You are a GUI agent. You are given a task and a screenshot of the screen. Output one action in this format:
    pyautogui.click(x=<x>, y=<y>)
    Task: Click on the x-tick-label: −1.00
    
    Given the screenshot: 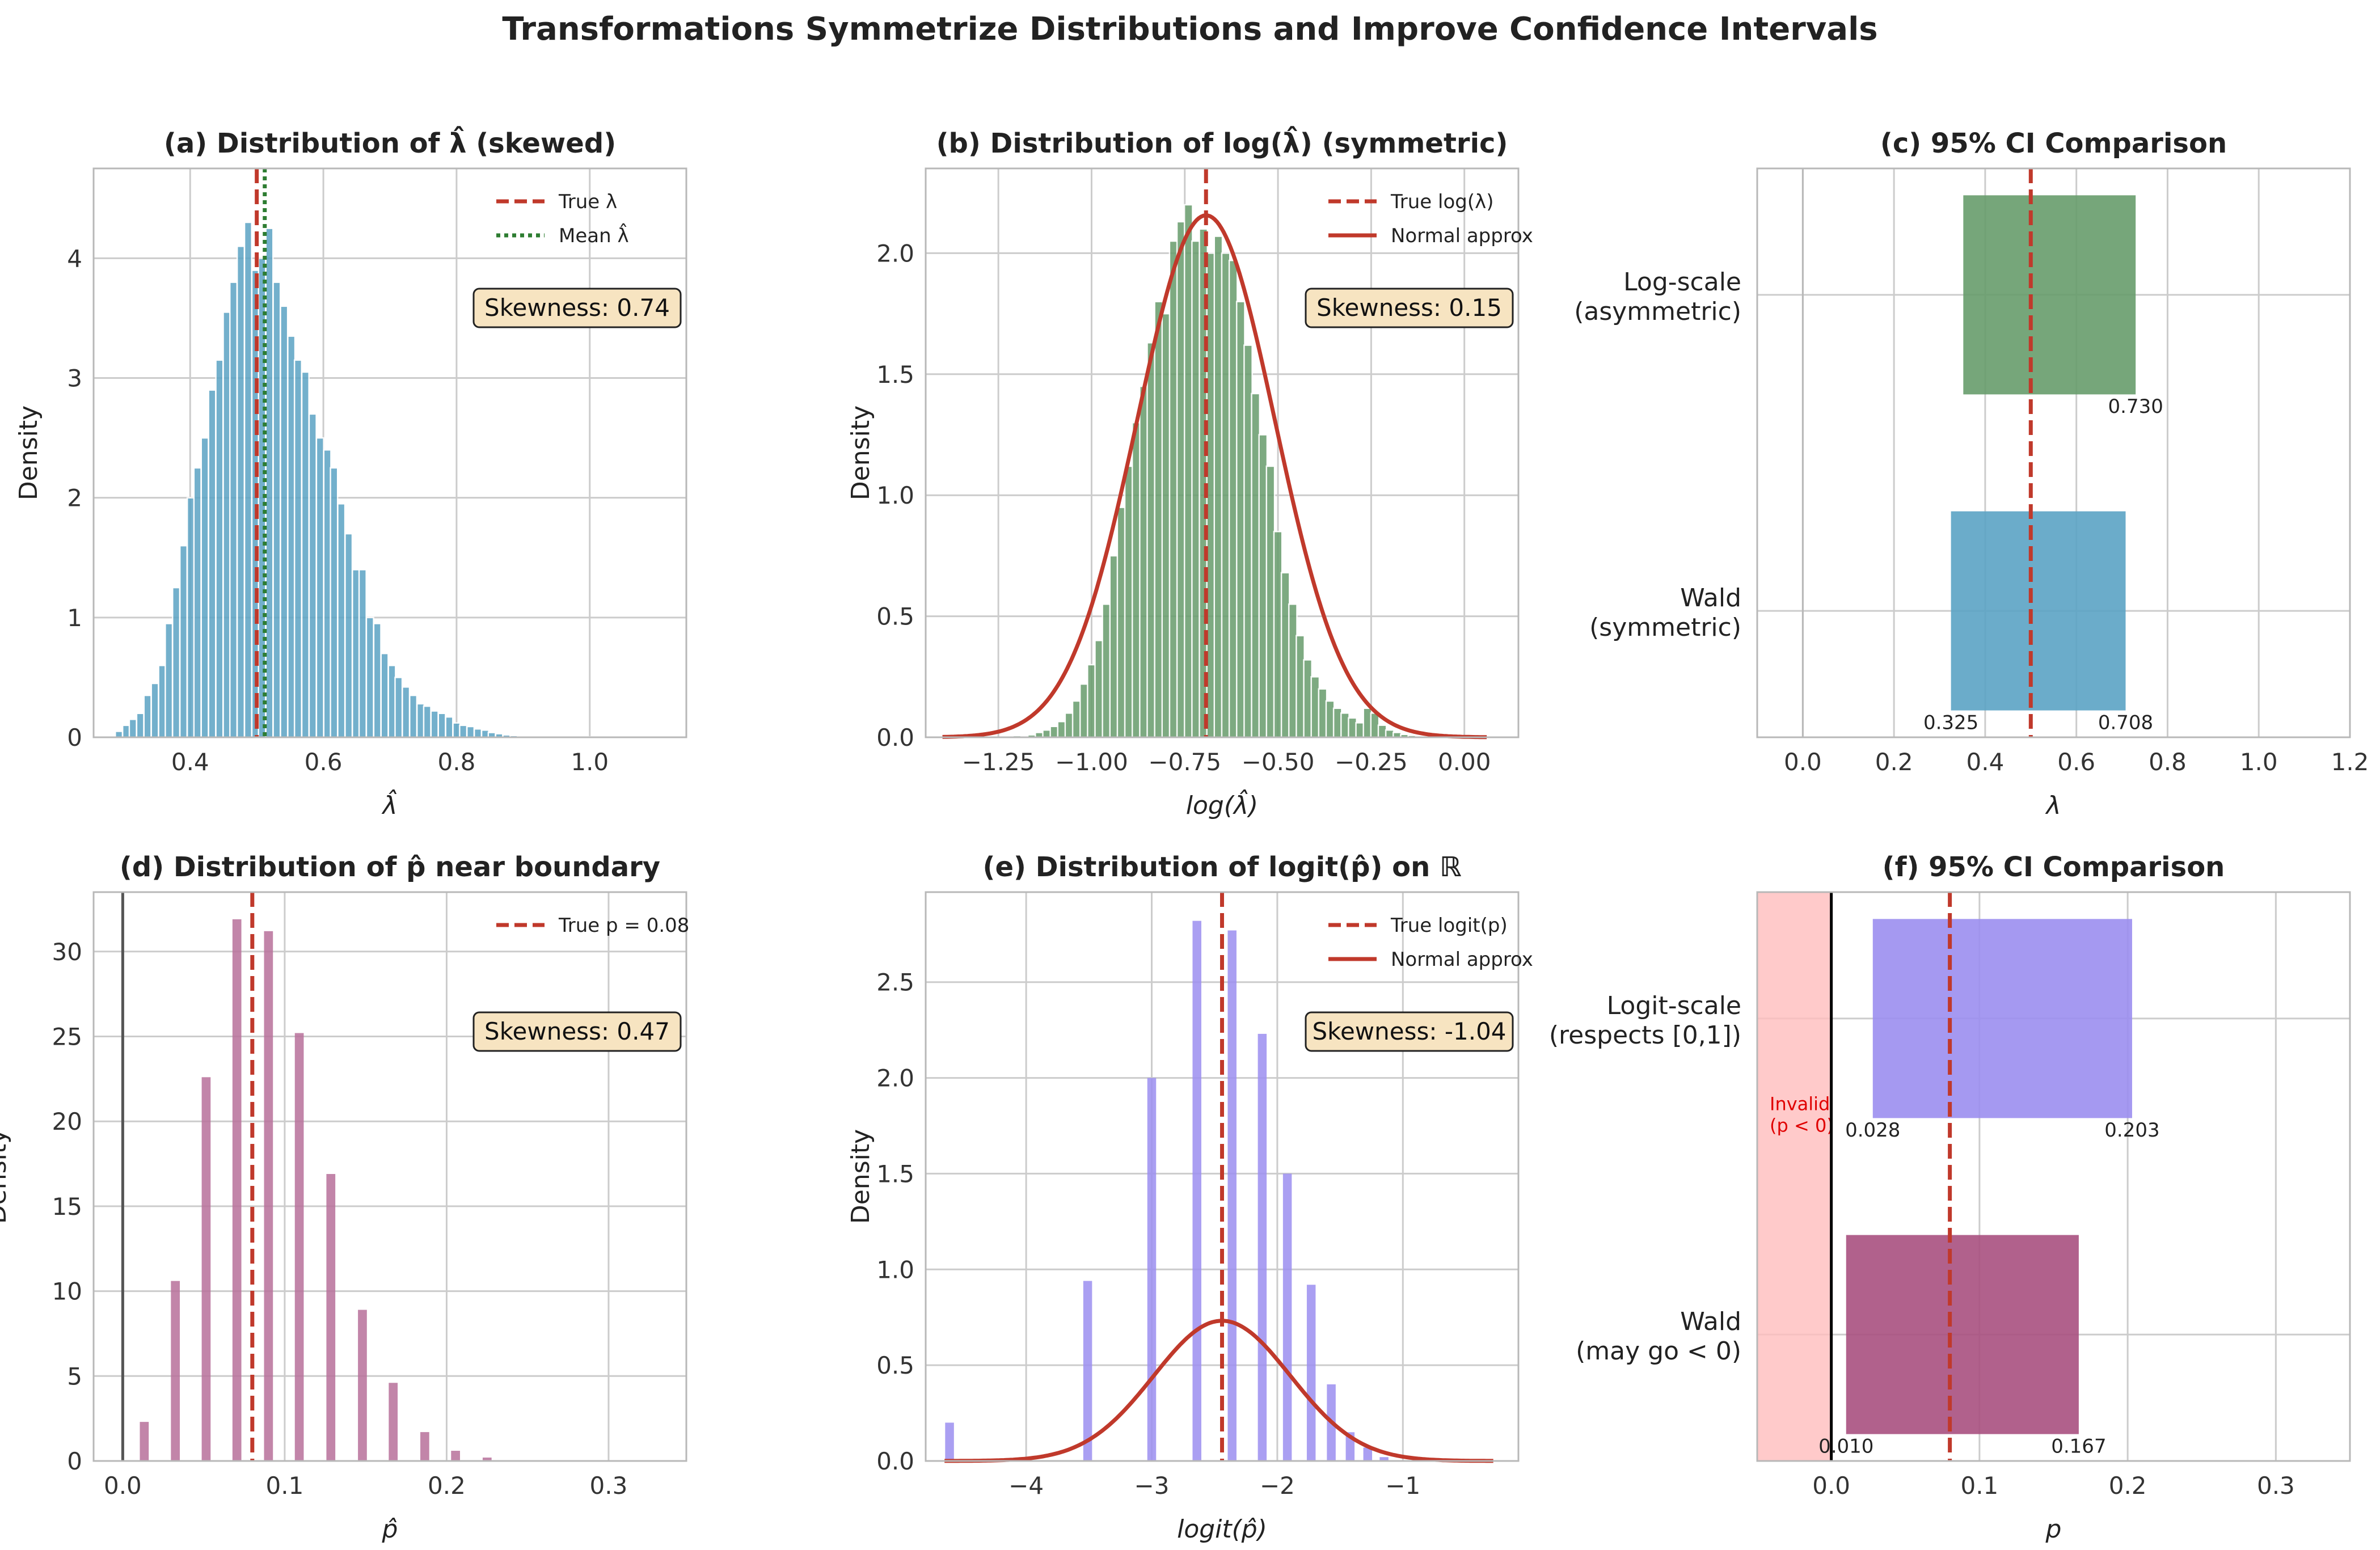 What is the action you would take?
    pyautogui.click(x=1091, y=762)
    